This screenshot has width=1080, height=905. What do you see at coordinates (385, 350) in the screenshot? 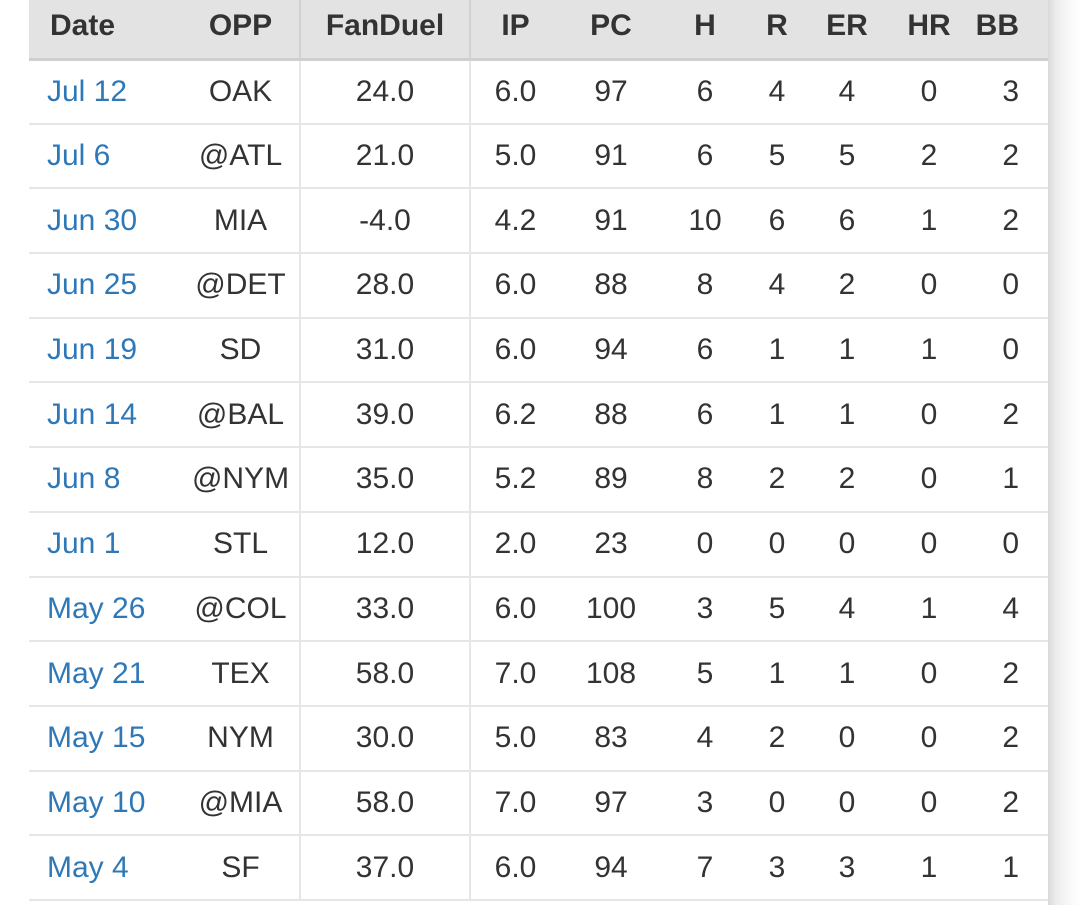
I see `cell-fanduel: 31.0` at bounding box center [385, 350].